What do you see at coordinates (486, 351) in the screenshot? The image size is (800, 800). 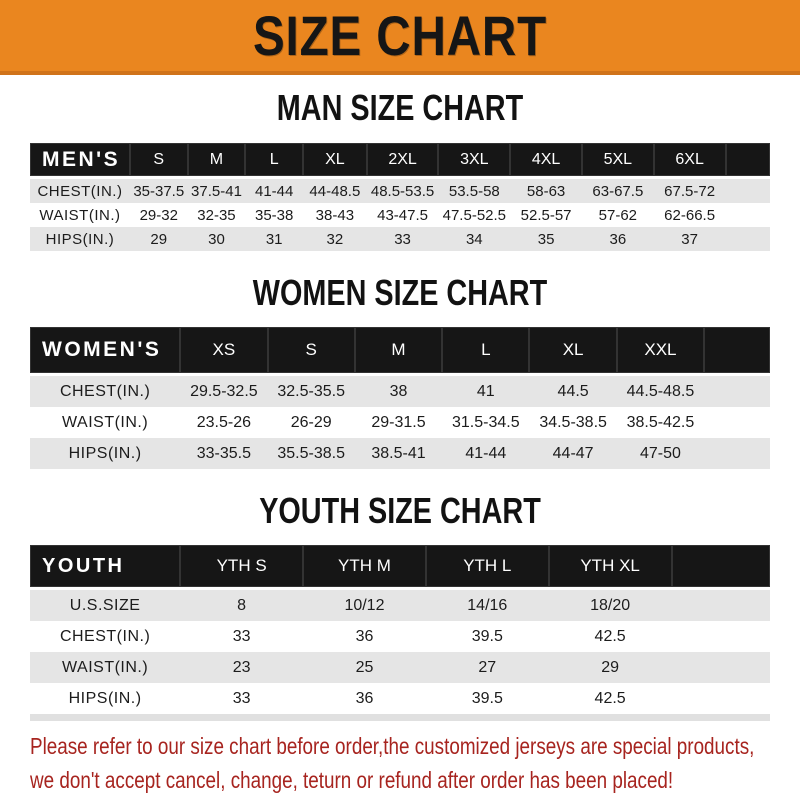 I see `column-header: L` at bounding box center [486, 351].